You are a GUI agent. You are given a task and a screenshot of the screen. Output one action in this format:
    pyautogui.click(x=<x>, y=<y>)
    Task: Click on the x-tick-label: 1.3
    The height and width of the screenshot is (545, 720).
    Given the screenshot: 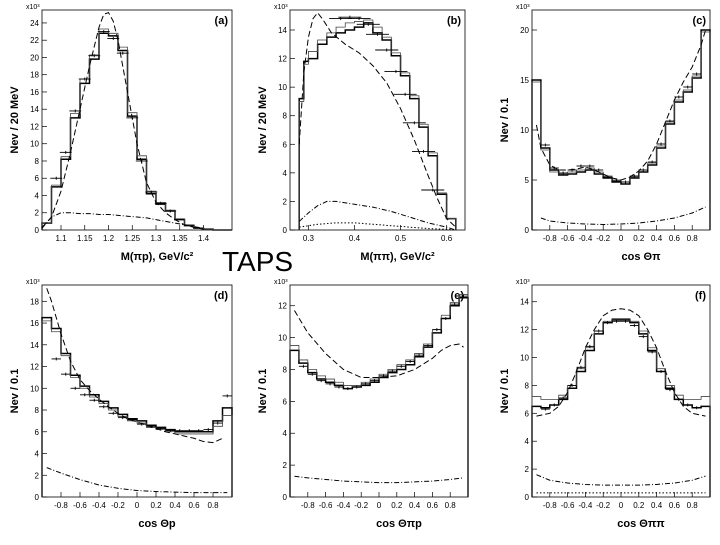 What is the action you would take?
    pyautogui.click(x=156, y=238)
    